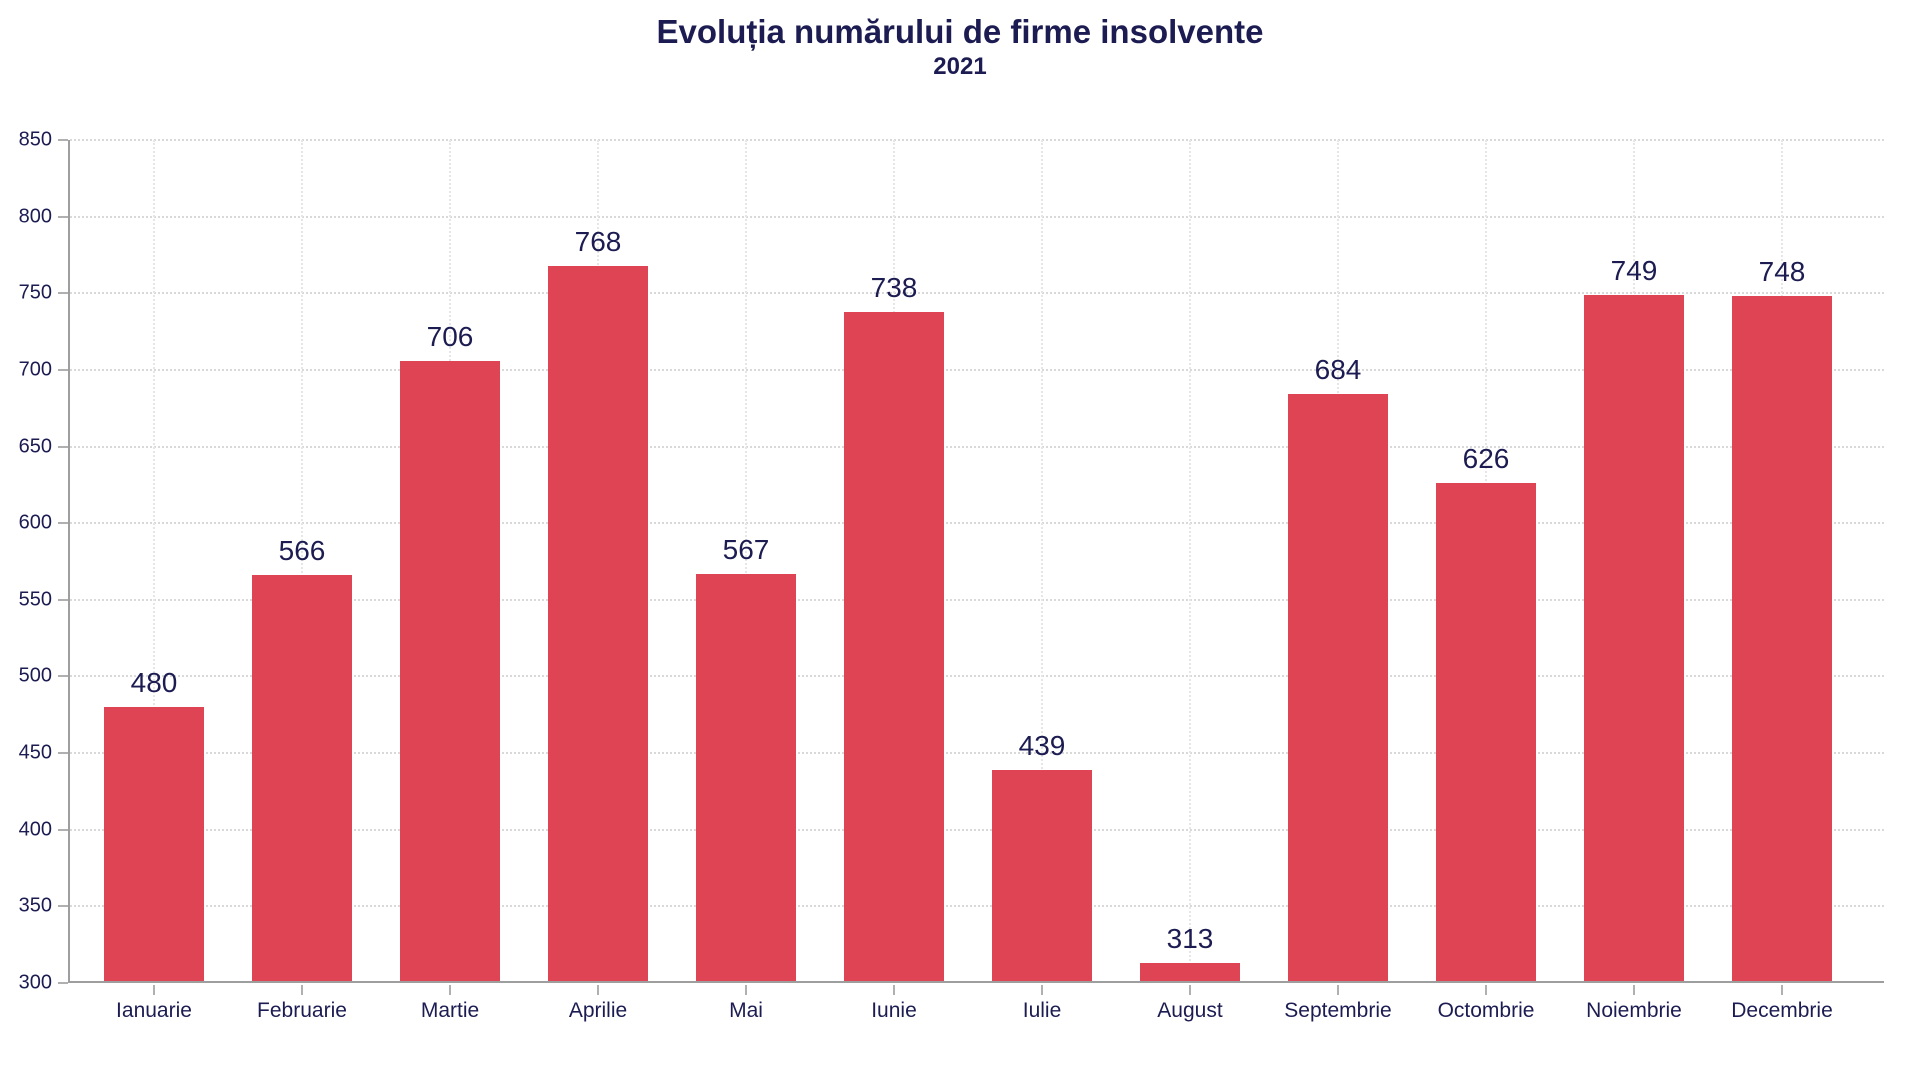 This screenshot has height=1080, width=1920. I want to click on y-tick-label: 750, so click(35, 292).